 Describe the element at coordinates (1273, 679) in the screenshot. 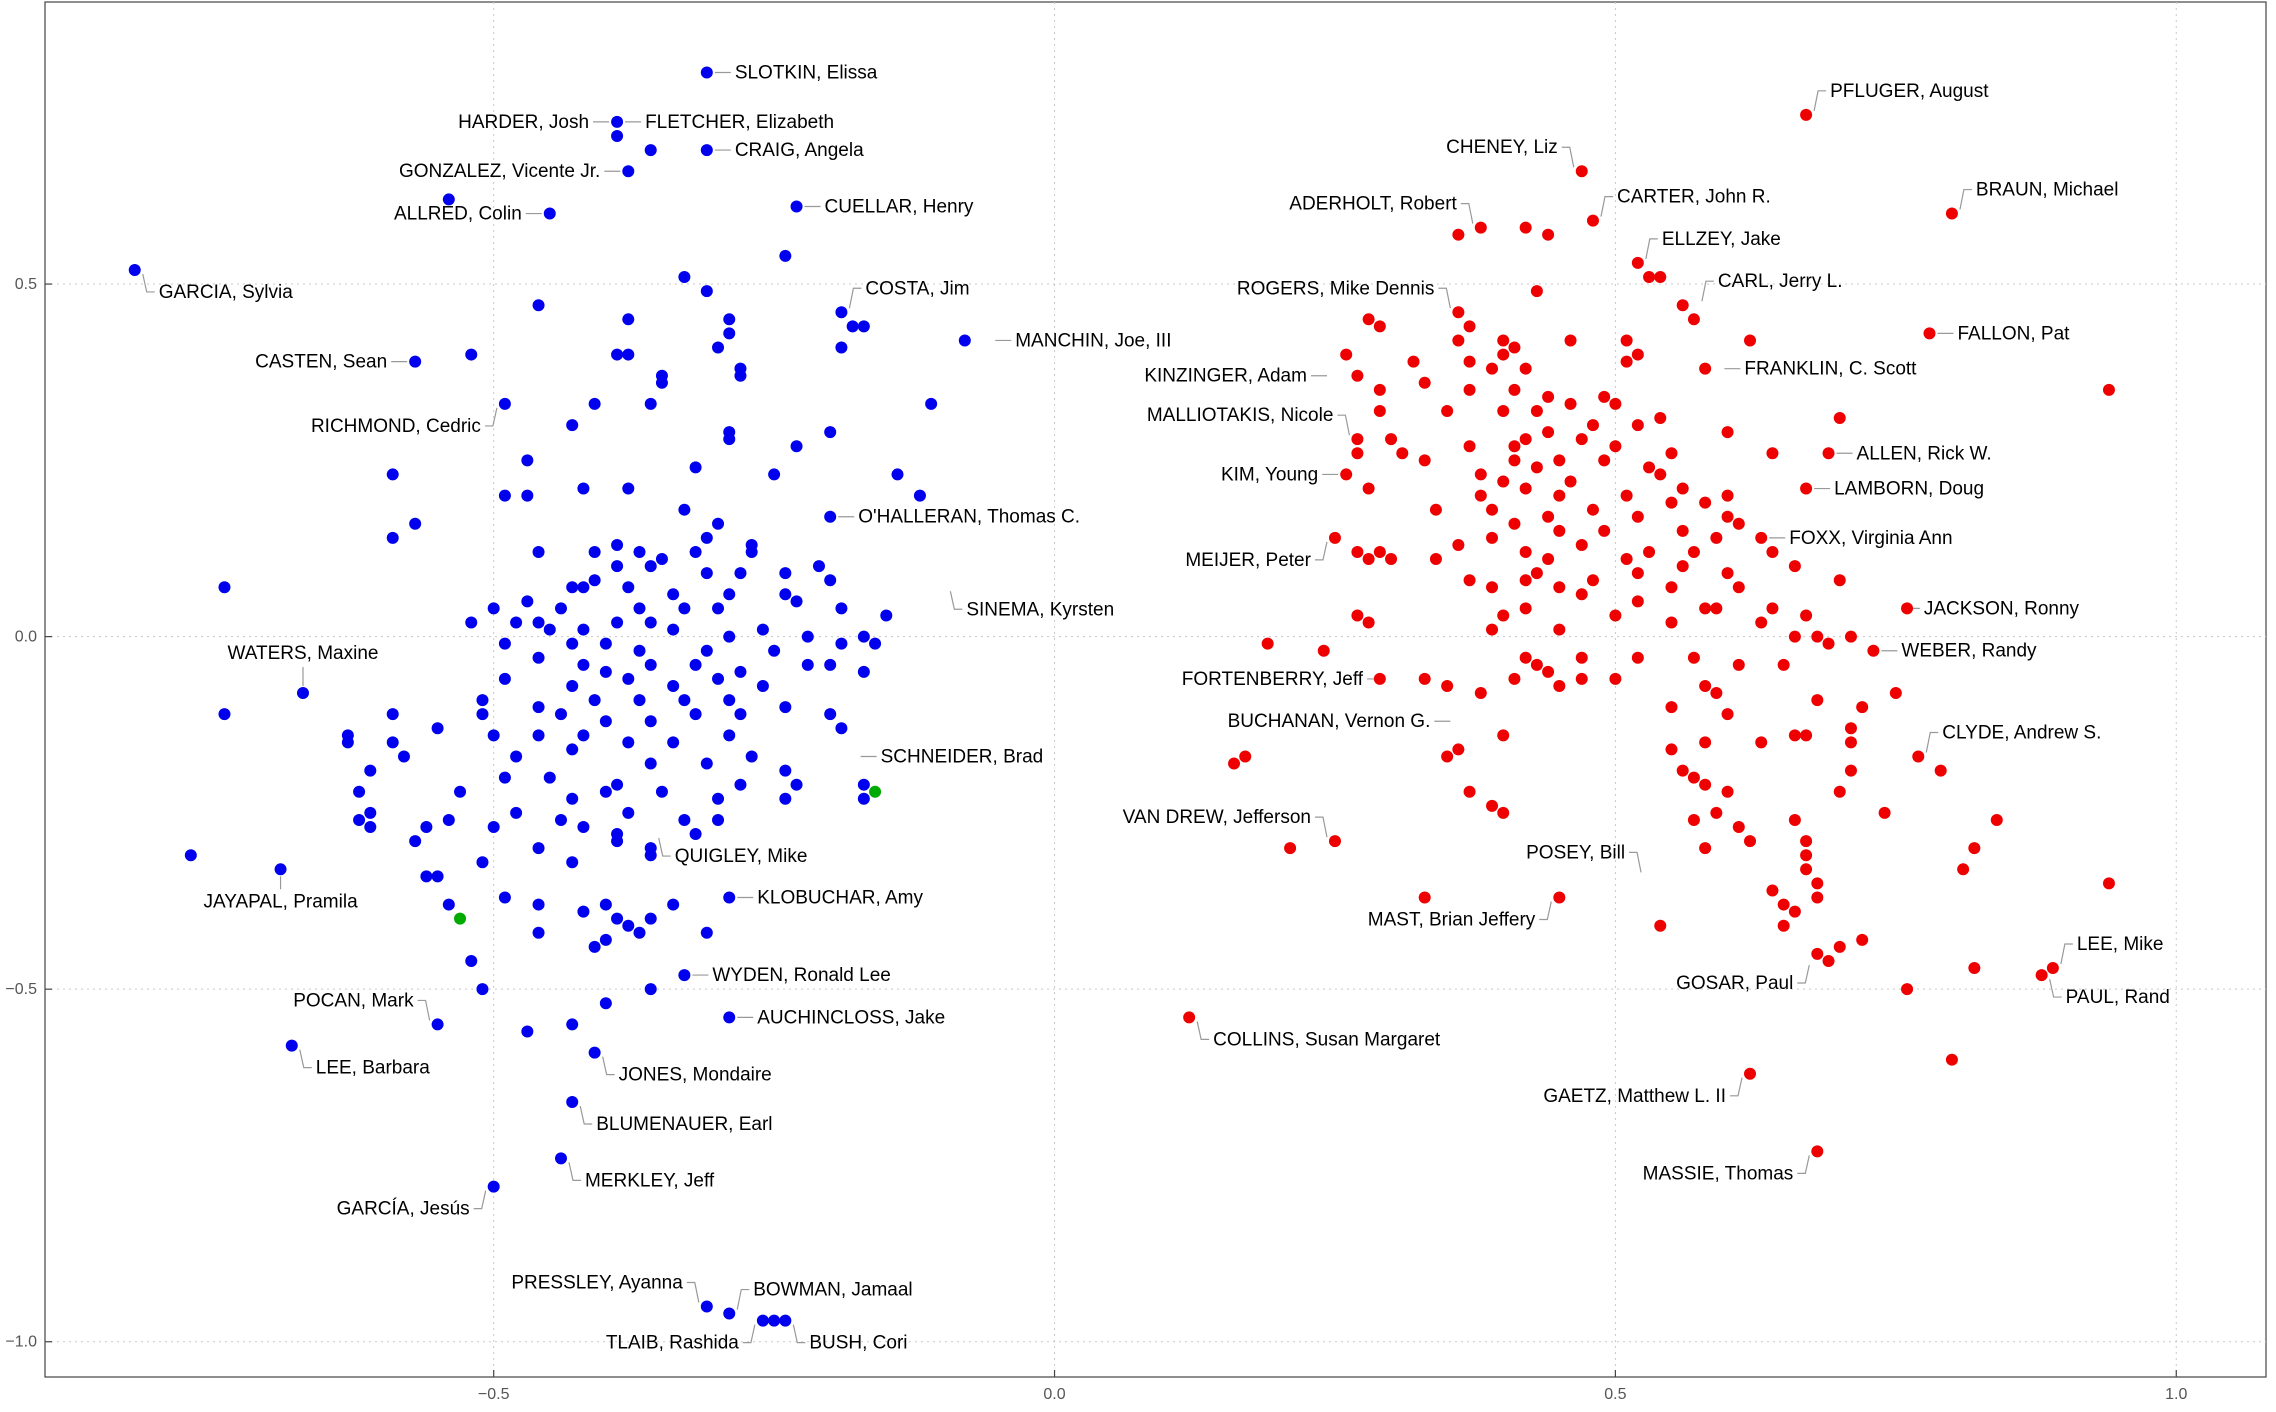

I see `point-label: FORTENBERRY, Jeff` at that location.